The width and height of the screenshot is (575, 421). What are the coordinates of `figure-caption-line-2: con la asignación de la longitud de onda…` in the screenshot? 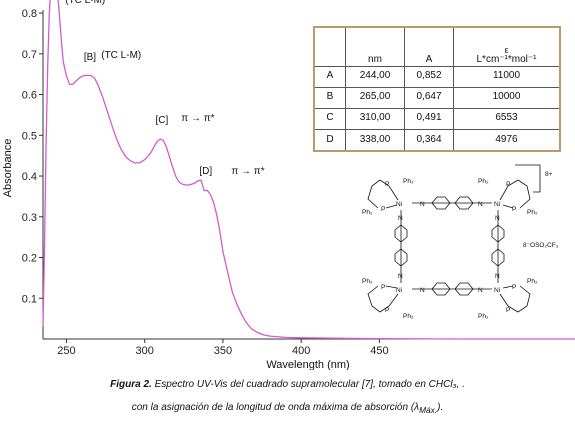 It's located at (287, 408).